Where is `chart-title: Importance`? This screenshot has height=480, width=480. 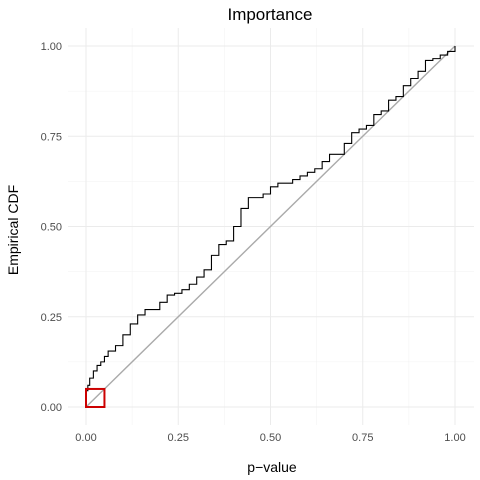
chart-title: Importance is located at coordinates (269, 14).